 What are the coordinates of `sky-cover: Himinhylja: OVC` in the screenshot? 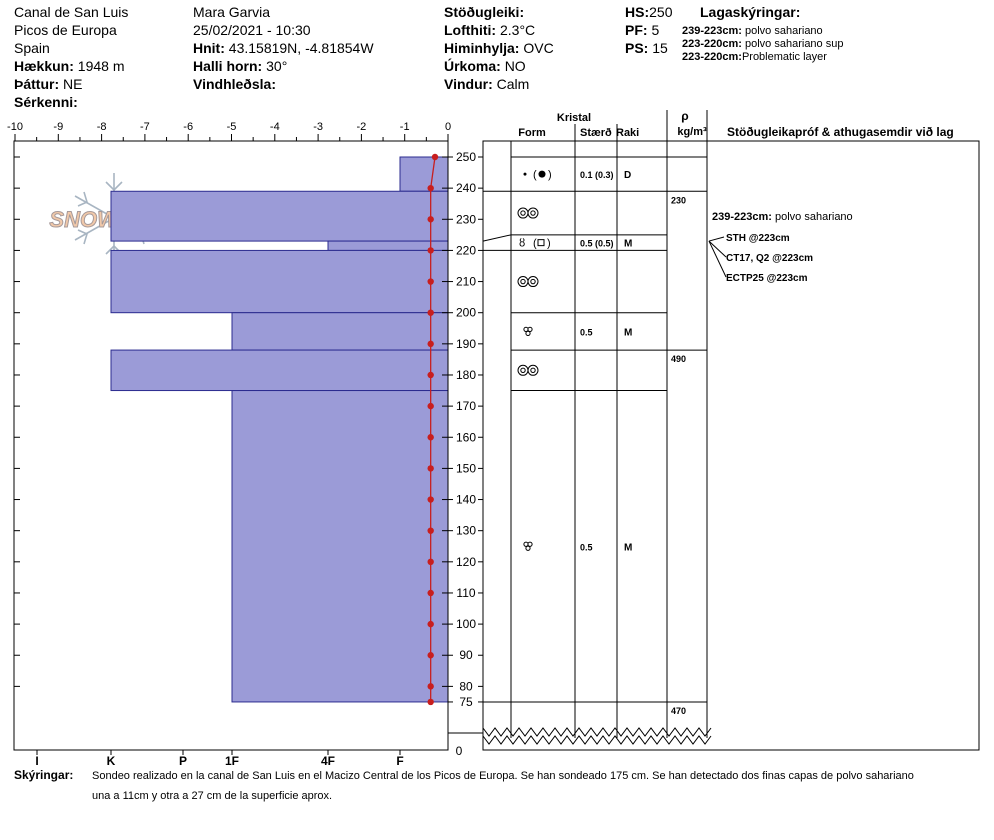 It's located at (499, 48).